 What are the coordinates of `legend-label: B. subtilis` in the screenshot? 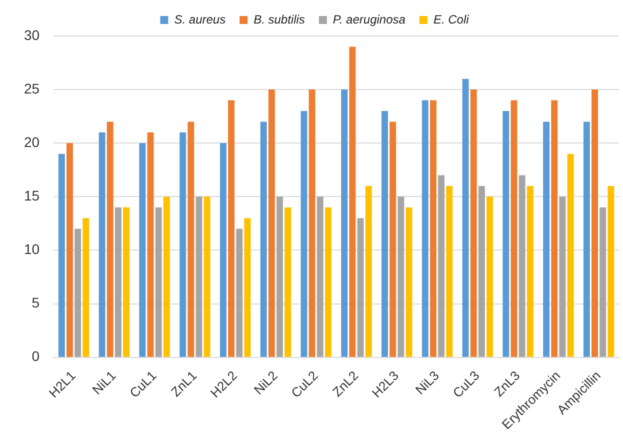 It's located at (279, 19).